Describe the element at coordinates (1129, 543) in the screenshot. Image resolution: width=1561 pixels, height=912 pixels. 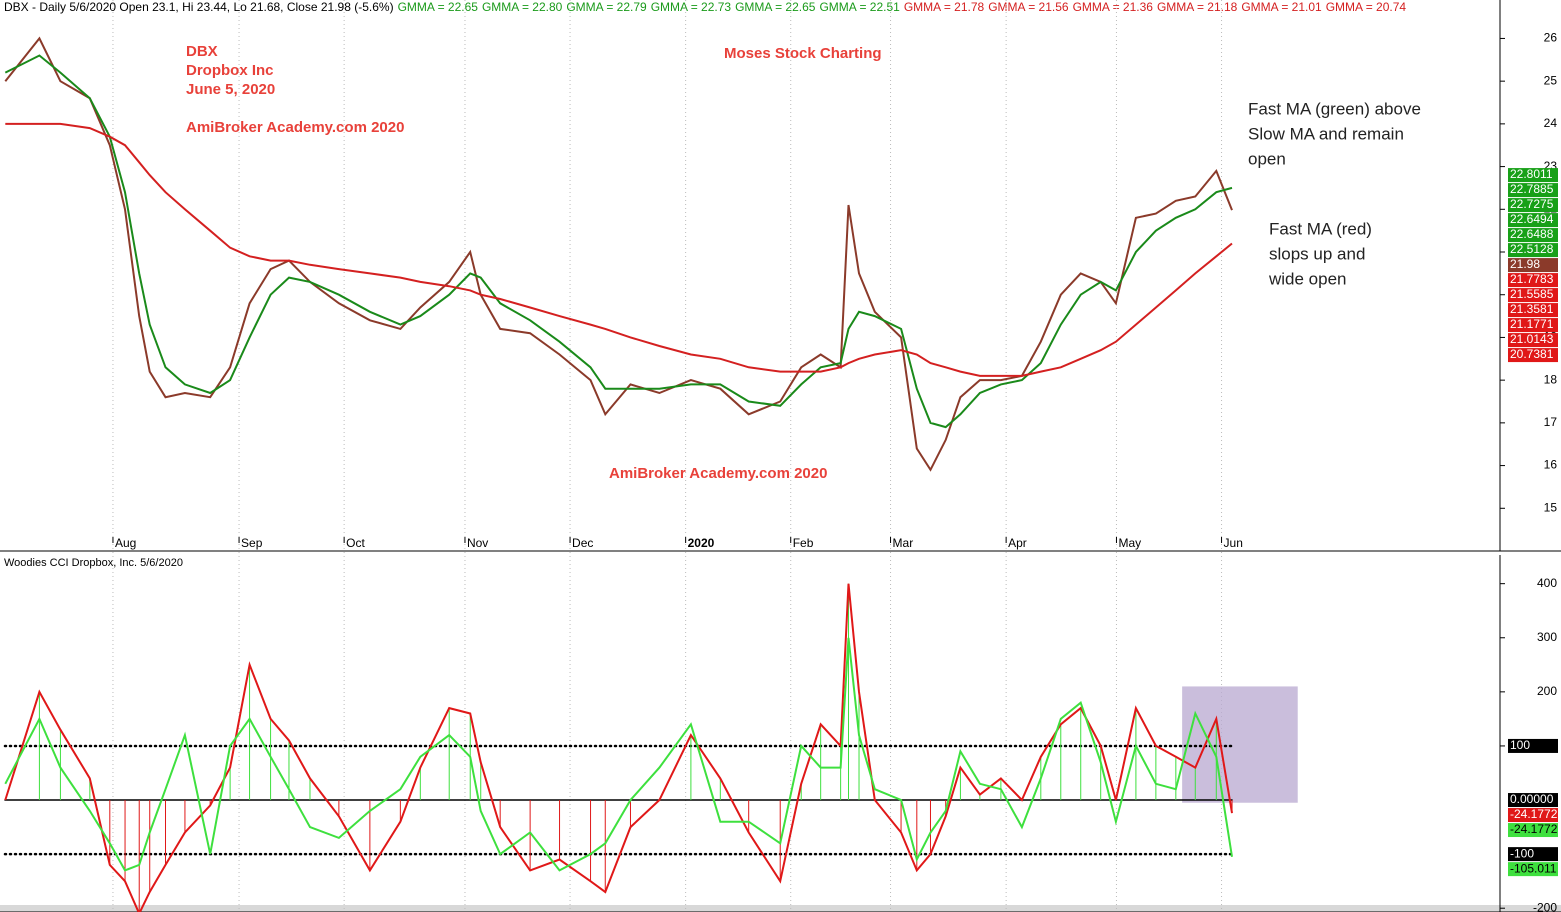
I see `x-tick-label: May` at that location.